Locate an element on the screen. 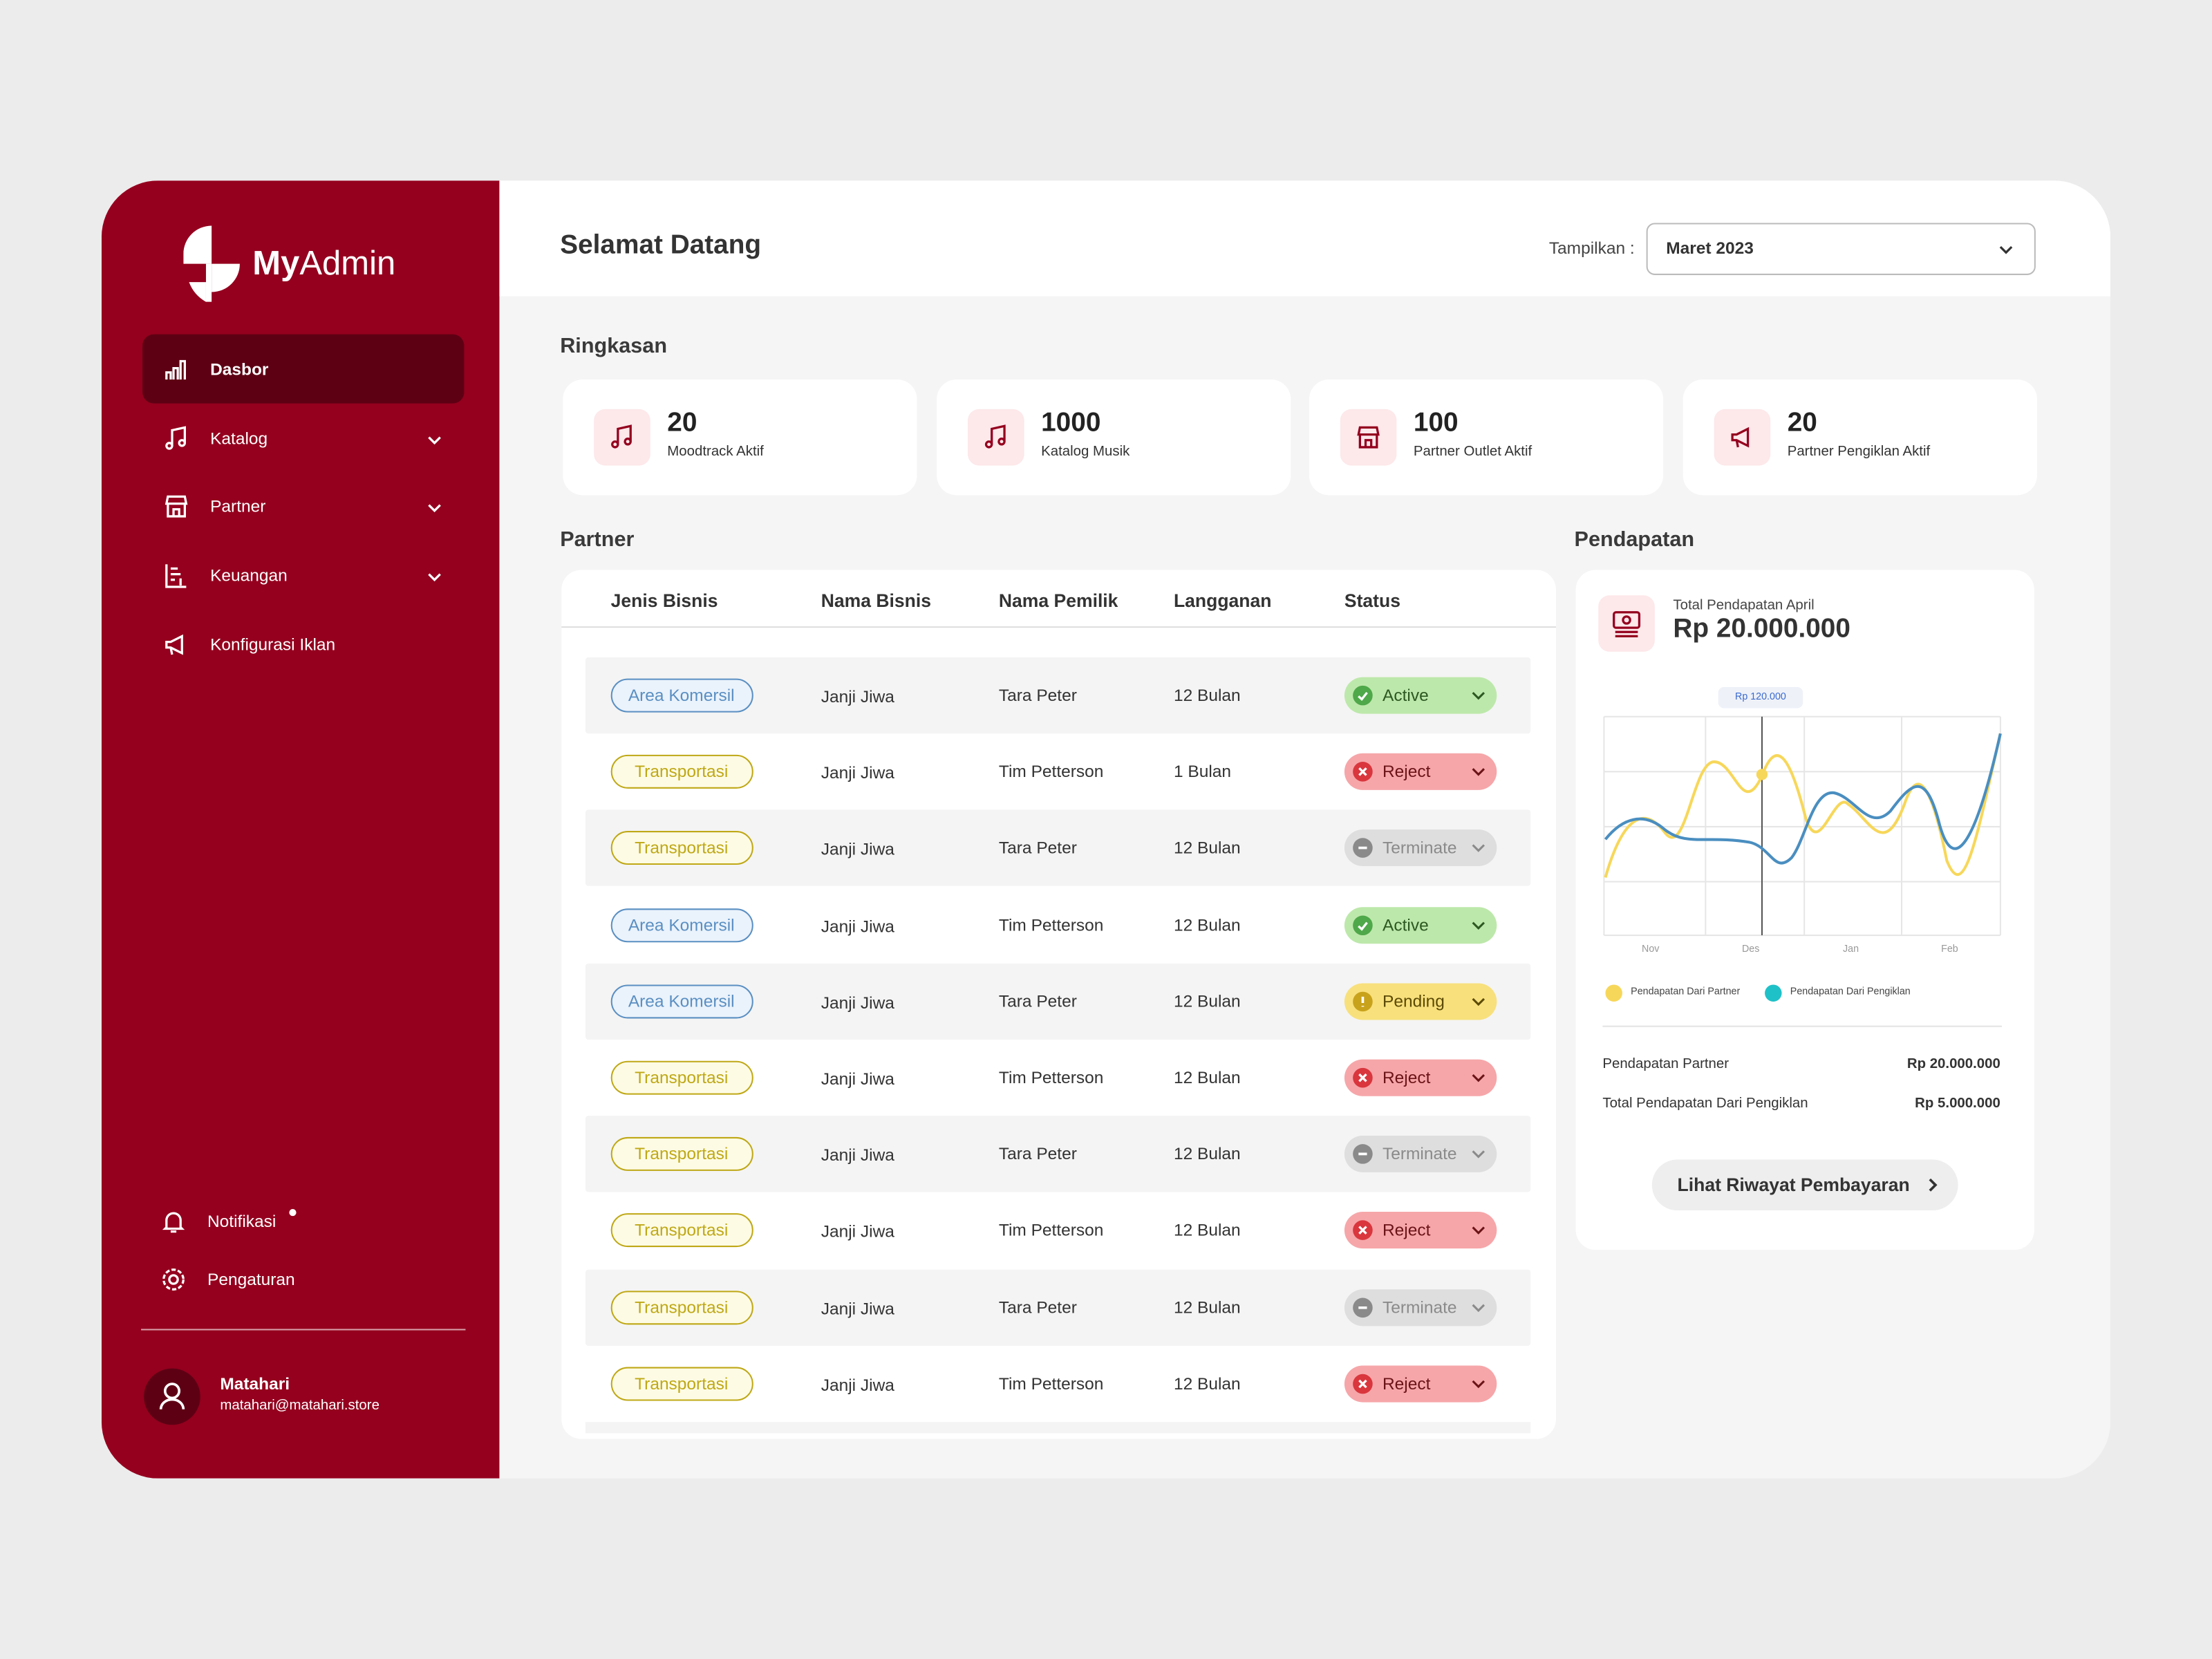 The height and width of the screenshot is (1659, 2212). type-tag-label: Area Komersil is located at coordinates (681, 925).